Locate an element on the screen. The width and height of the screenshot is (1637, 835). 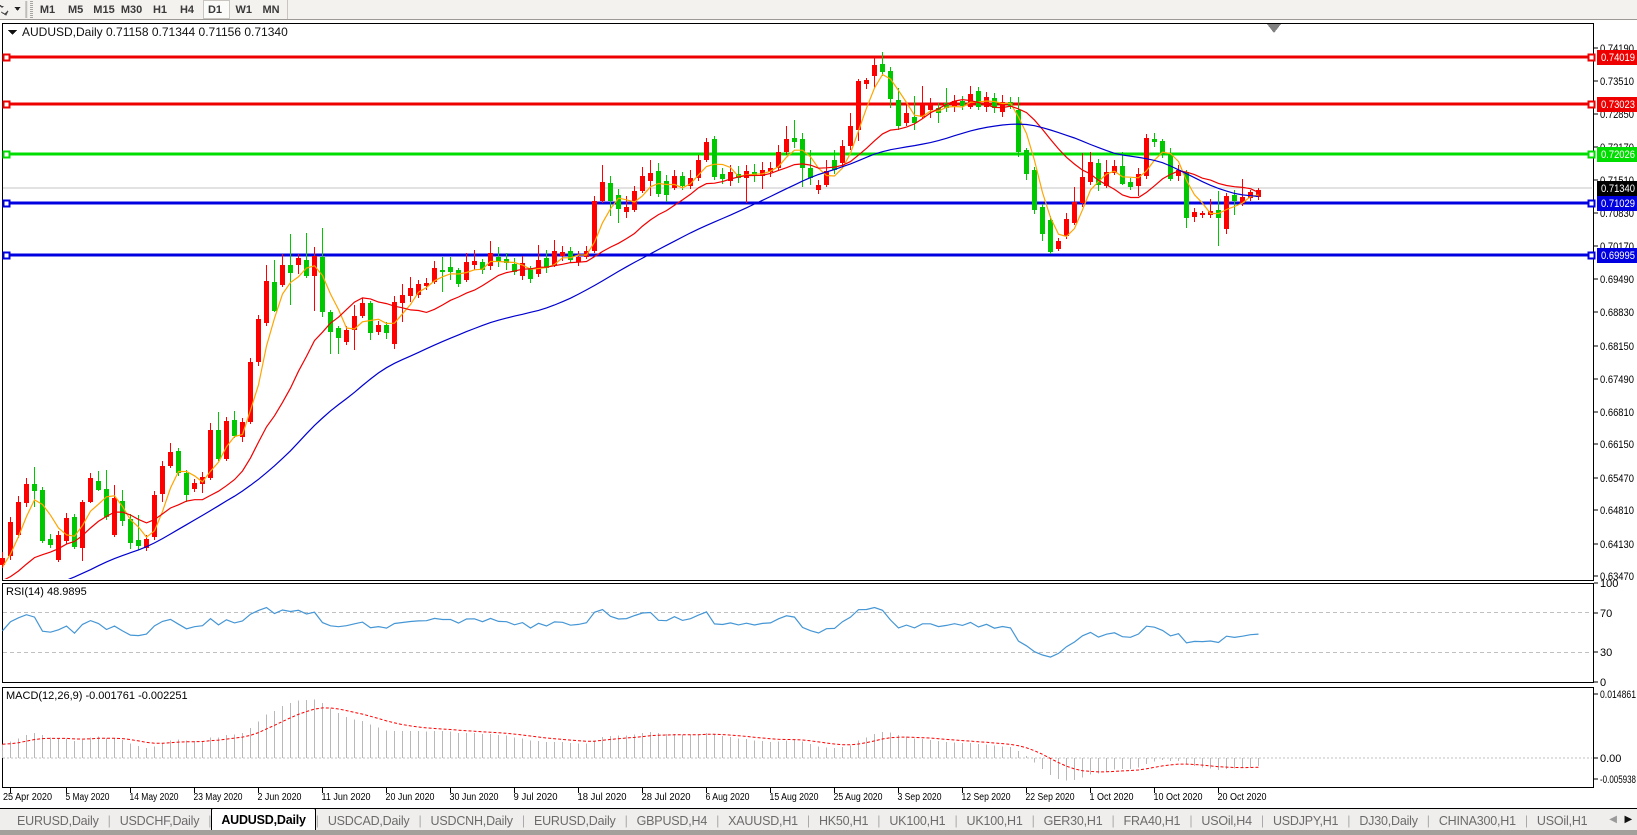
svg-text: 0.00 is located at coordinates (1610, 759).